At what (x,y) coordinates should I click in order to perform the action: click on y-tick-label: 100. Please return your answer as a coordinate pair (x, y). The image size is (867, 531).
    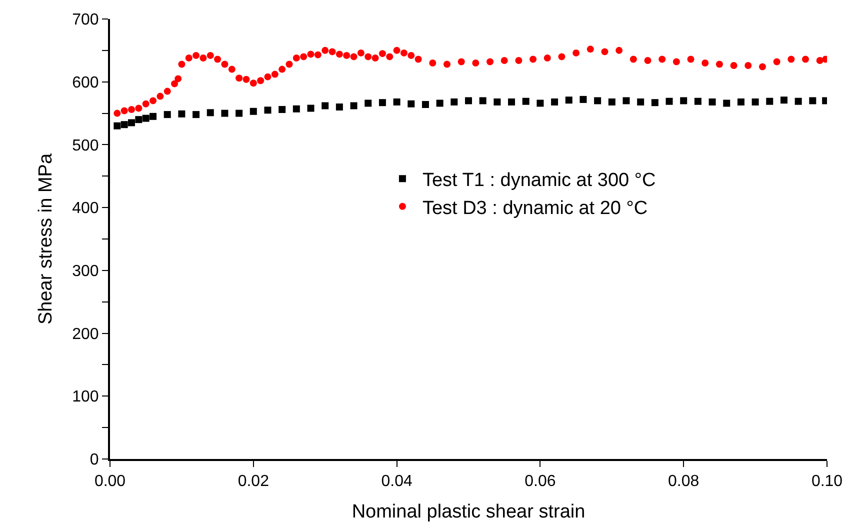
    Looking at the image, I should click on (85, 397).